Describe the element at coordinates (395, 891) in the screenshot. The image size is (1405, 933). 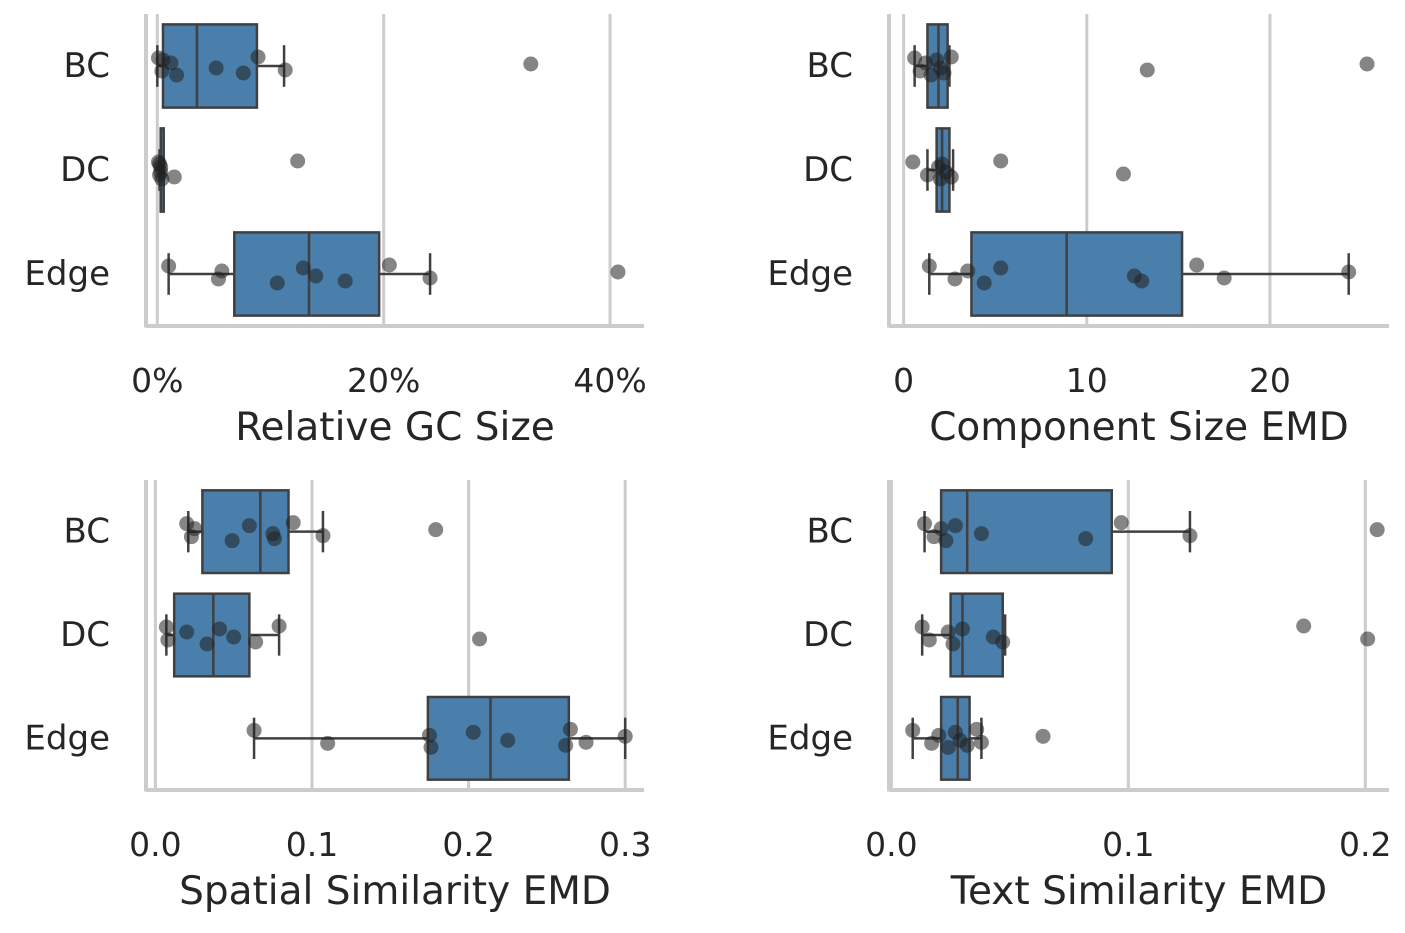
I see `x-axis-title: Spatial Similarity EMD` at that location.